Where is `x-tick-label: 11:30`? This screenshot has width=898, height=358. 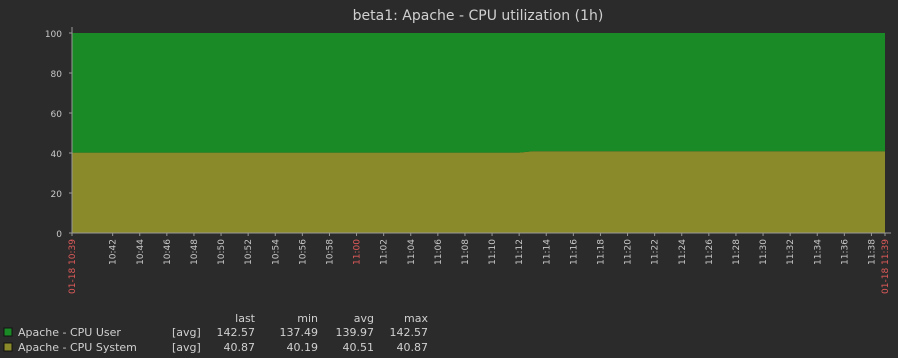
x-tick-label: 11:30 is located at coordinates (764, 252).